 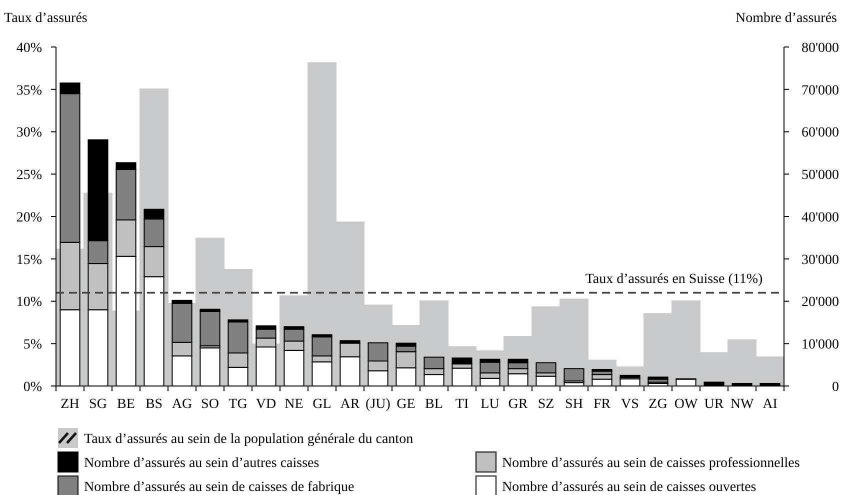 I want to click on y2-tick-label: 40'000, so click(x=820, y=218).